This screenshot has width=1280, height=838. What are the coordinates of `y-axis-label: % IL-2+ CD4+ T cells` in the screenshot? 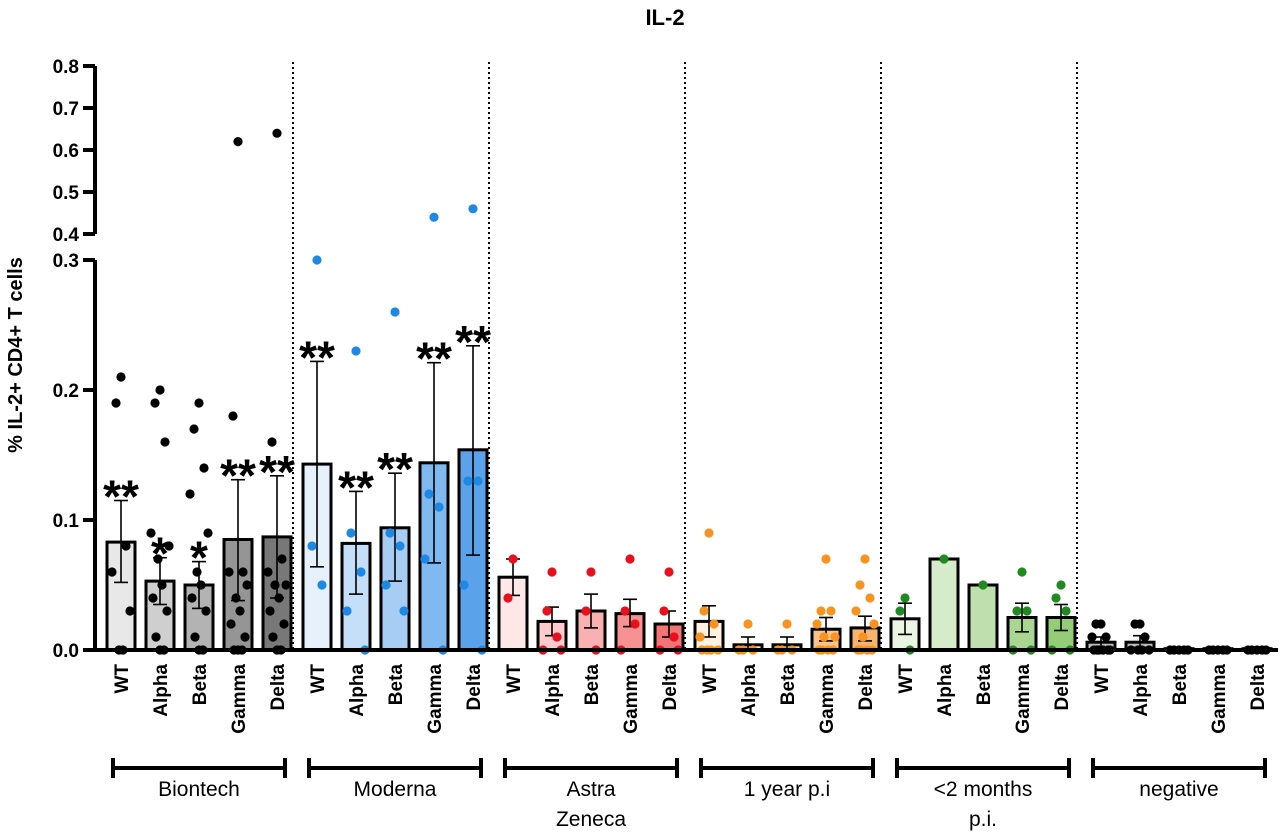 It's located at (16, 355).